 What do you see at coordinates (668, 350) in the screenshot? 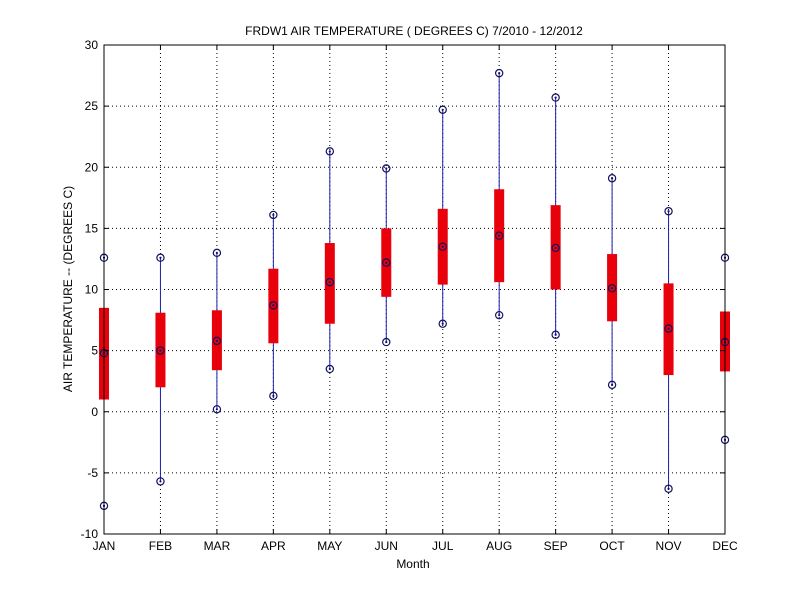
I see `box-nov` at bounding box center [668, 350].